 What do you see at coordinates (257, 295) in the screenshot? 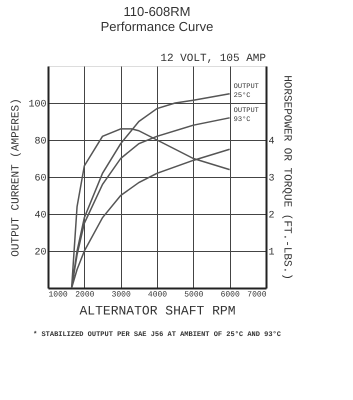
I see `x-tick-label: 7000` at bounding box center [257, 295].